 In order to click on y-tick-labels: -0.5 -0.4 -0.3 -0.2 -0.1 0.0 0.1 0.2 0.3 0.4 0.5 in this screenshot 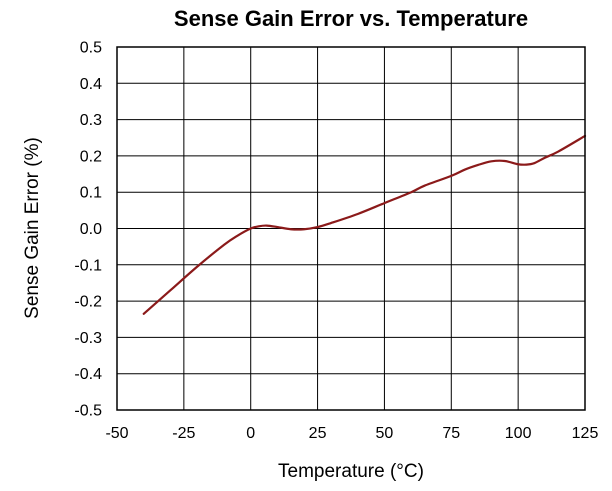, I will do `click(88, 230)`.